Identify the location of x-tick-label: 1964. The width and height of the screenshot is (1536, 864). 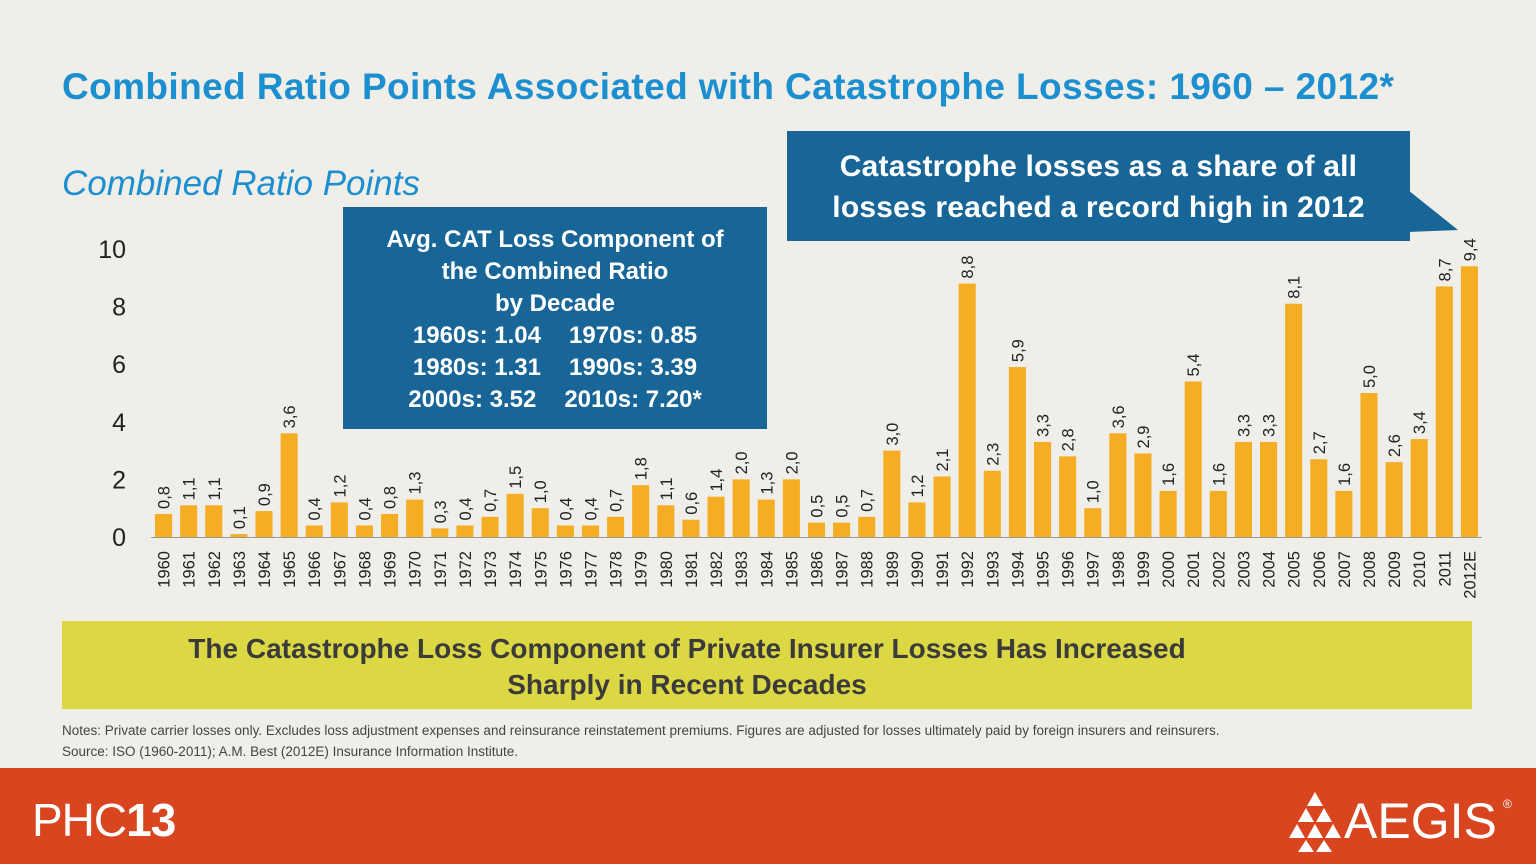
(265, 569).